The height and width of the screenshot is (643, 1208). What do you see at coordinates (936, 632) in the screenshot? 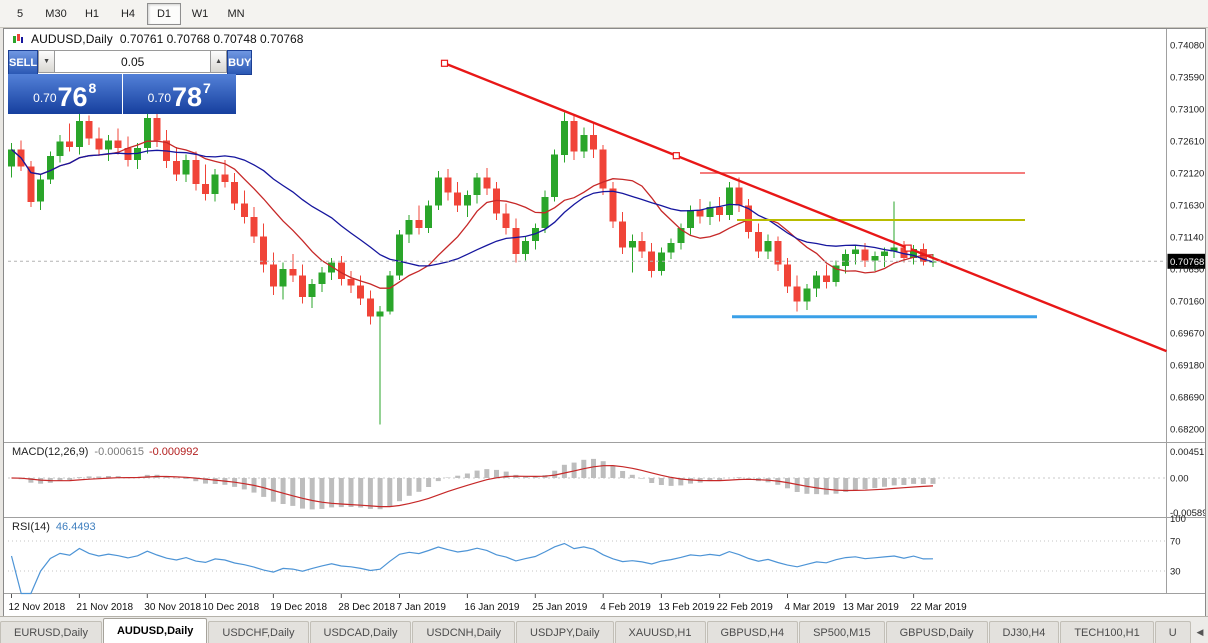
I see `chart-tab-gbpusd-daily: GBPUSD,Daily` at bounding box center [936, 632].